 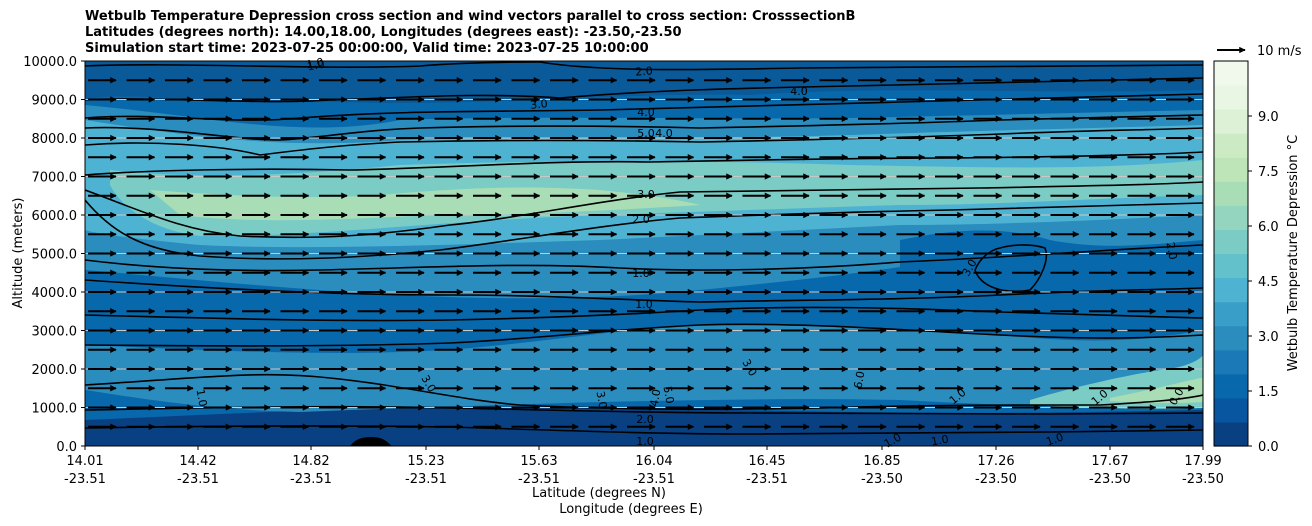 What do you see at coordinates (55, 370) in the screenshot?
I see `y-tick-label: 2000.0` at bounding box center [55, 370].